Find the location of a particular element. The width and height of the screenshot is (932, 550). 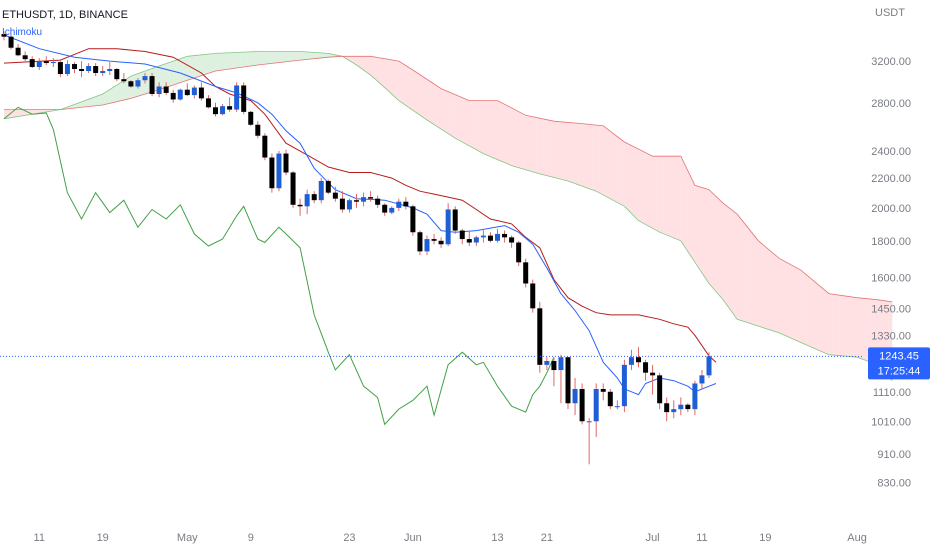

time-tick-label: 9 is located at coordinates (251, 538).